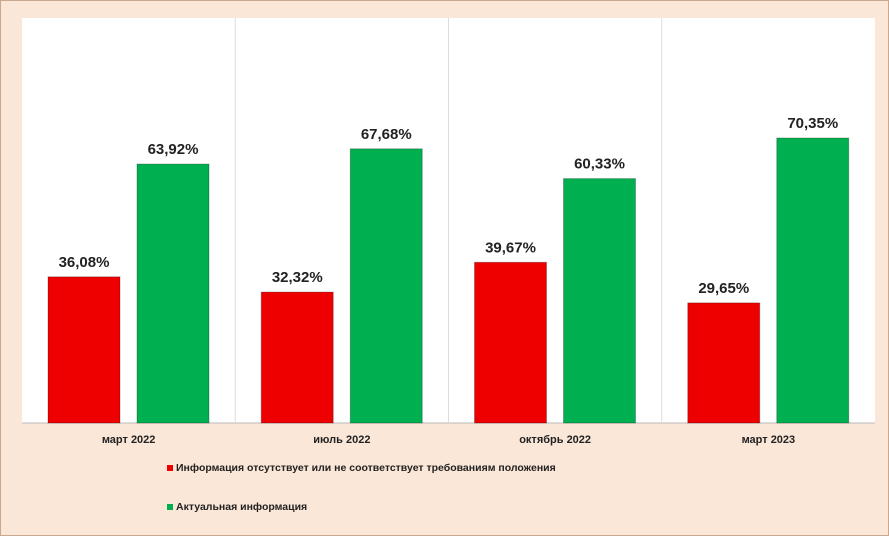  I want to click on x-tick-label: март 2022, so click(129, 440).